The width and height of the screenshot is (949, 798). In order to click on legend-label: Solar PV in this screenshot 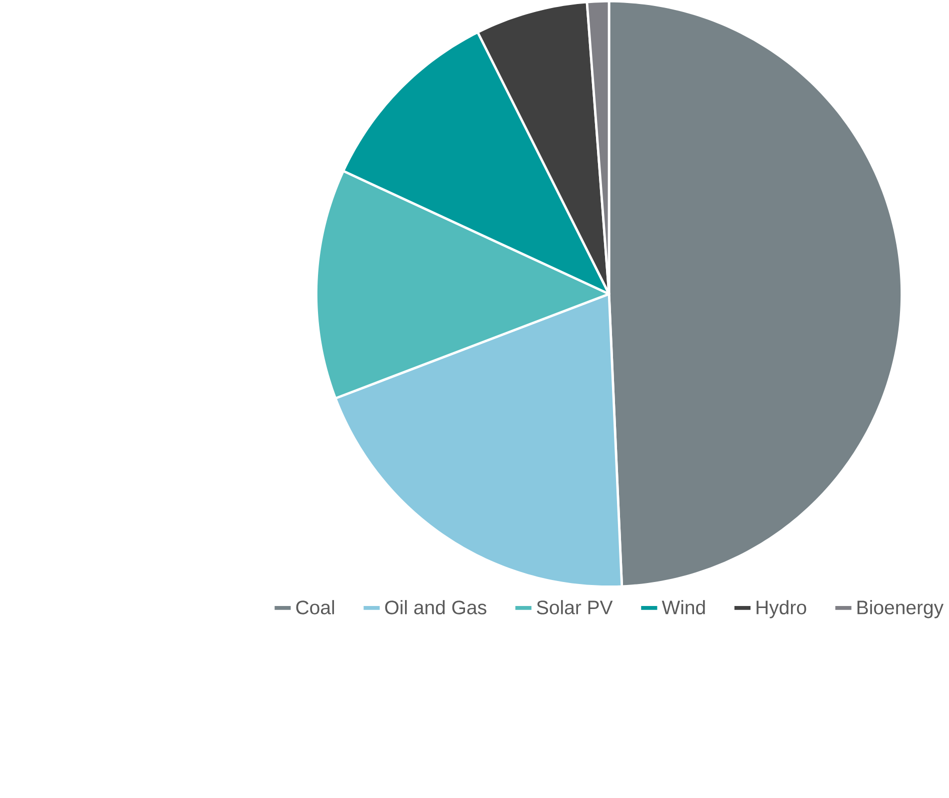, I will do `click(574, 607)`.